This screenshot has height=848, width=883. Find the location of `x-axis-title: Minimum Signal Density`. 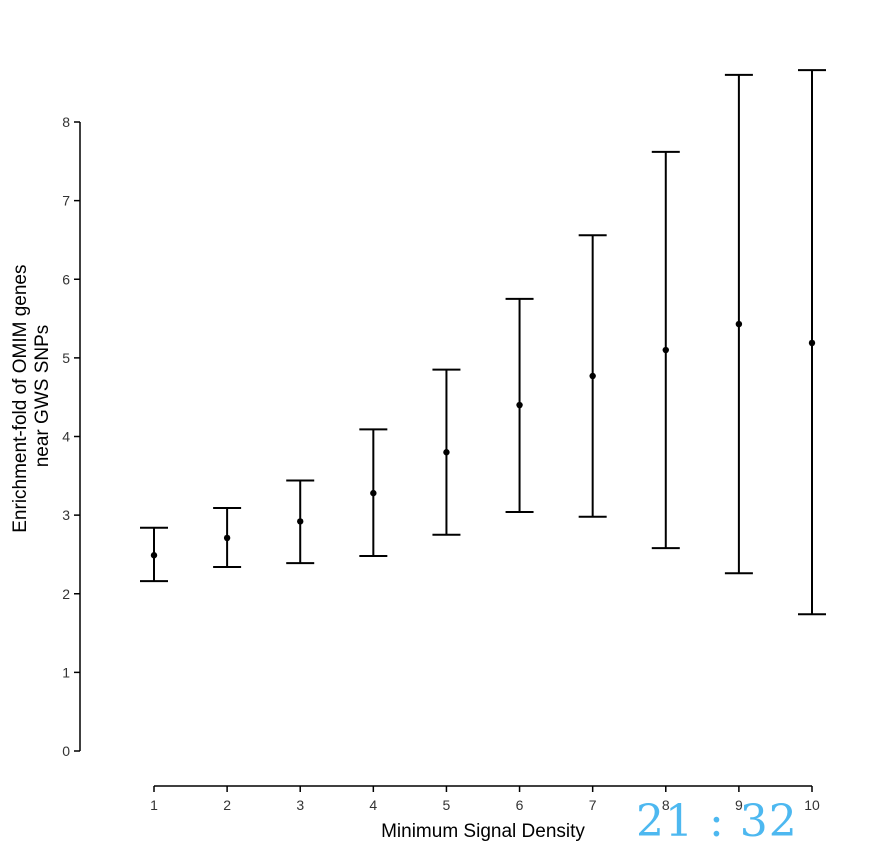

x-axis-title: Minimum Signal Density is located at coordinates (483, 831).